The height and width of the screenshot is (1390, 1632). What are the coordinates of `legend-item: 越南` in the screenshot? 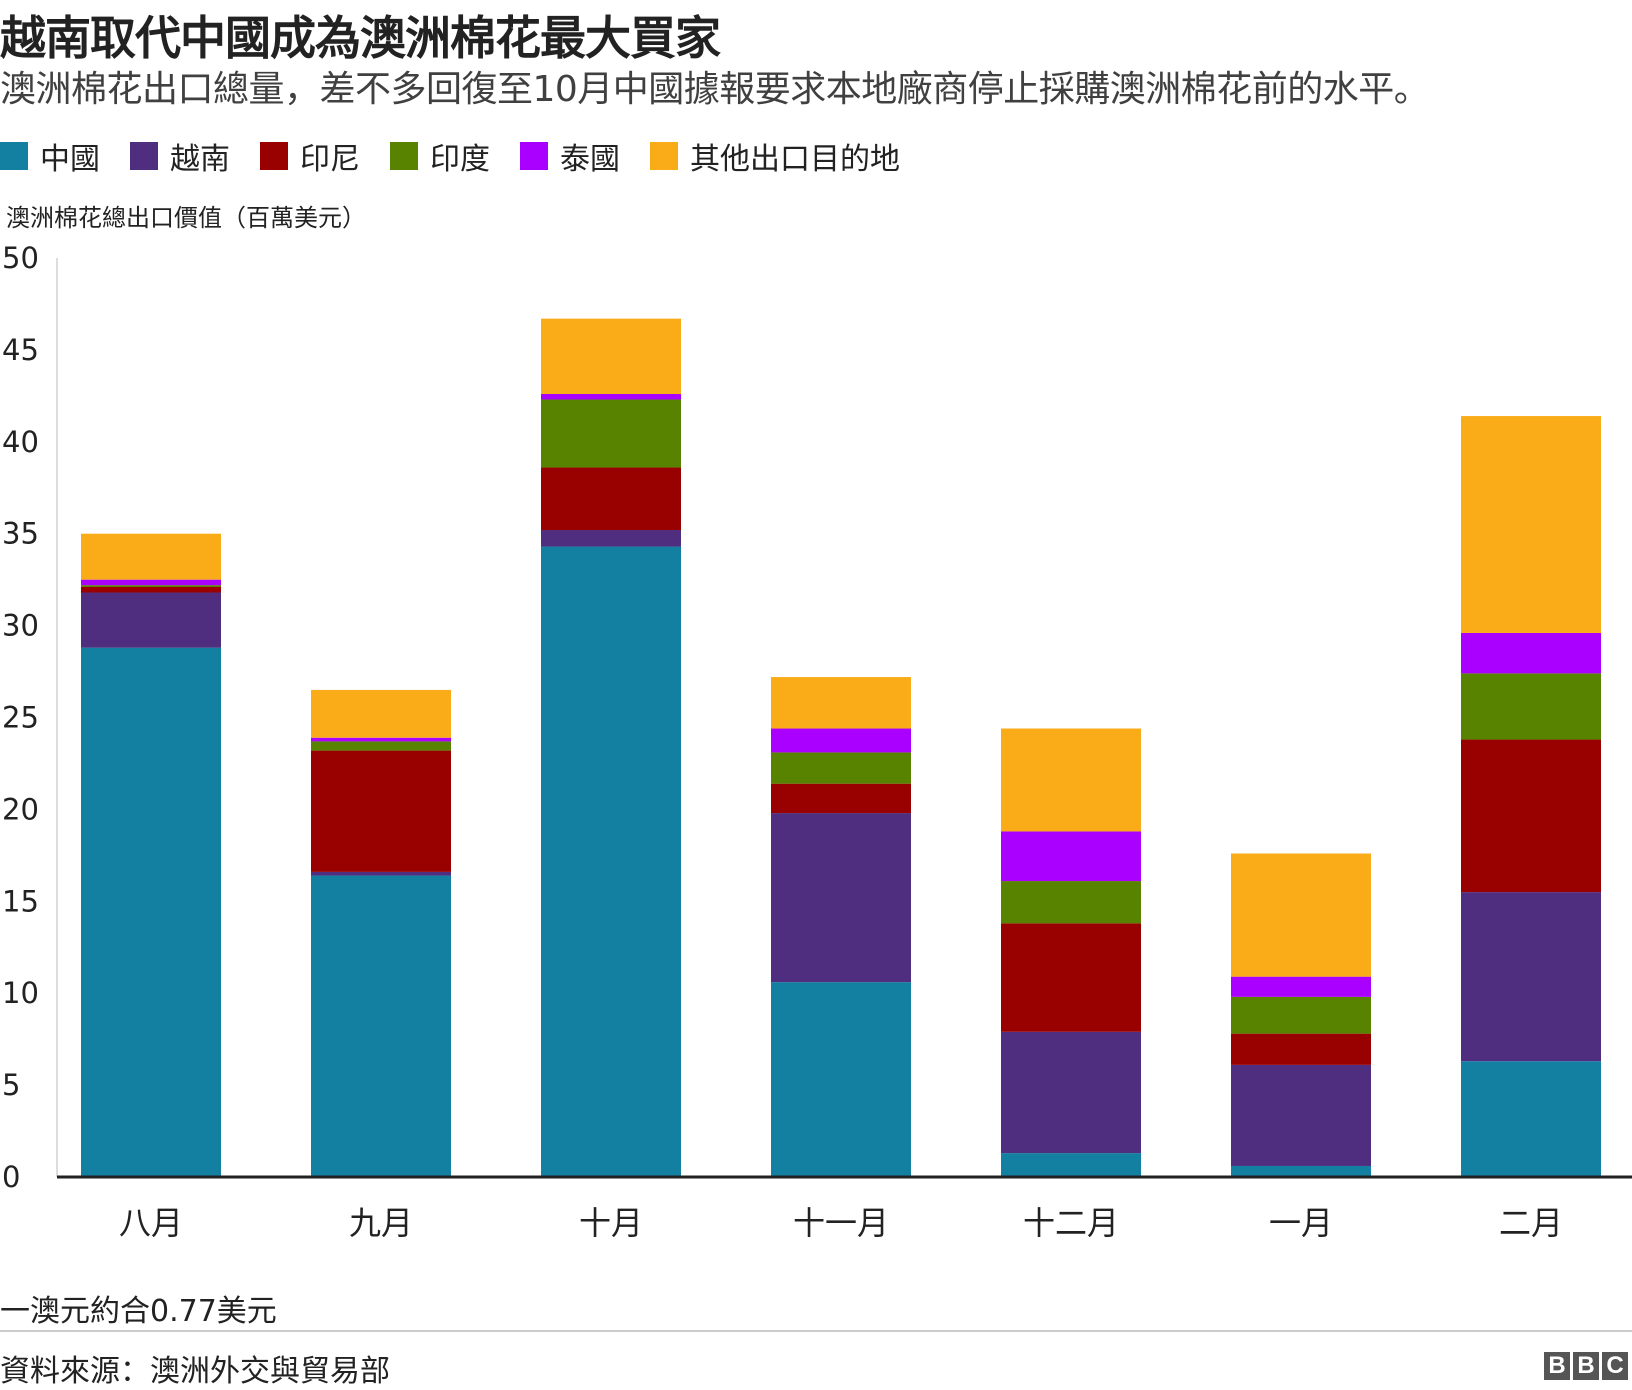 It's located at (180, 156).